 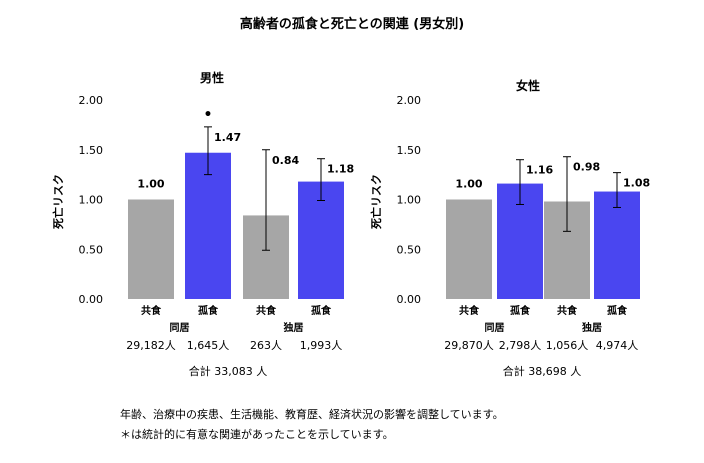 I want to click on data-label: 0.98, so click(x=586, y=167).